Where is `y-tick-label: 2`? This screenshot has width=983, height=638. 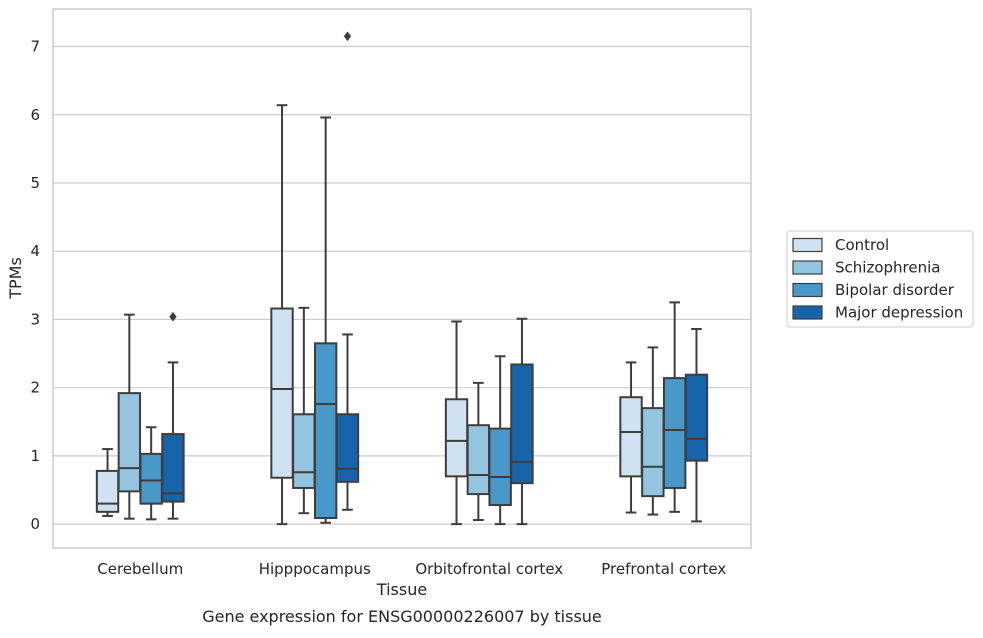
y-tick-label: 2 is located at coordinates (35, 388).